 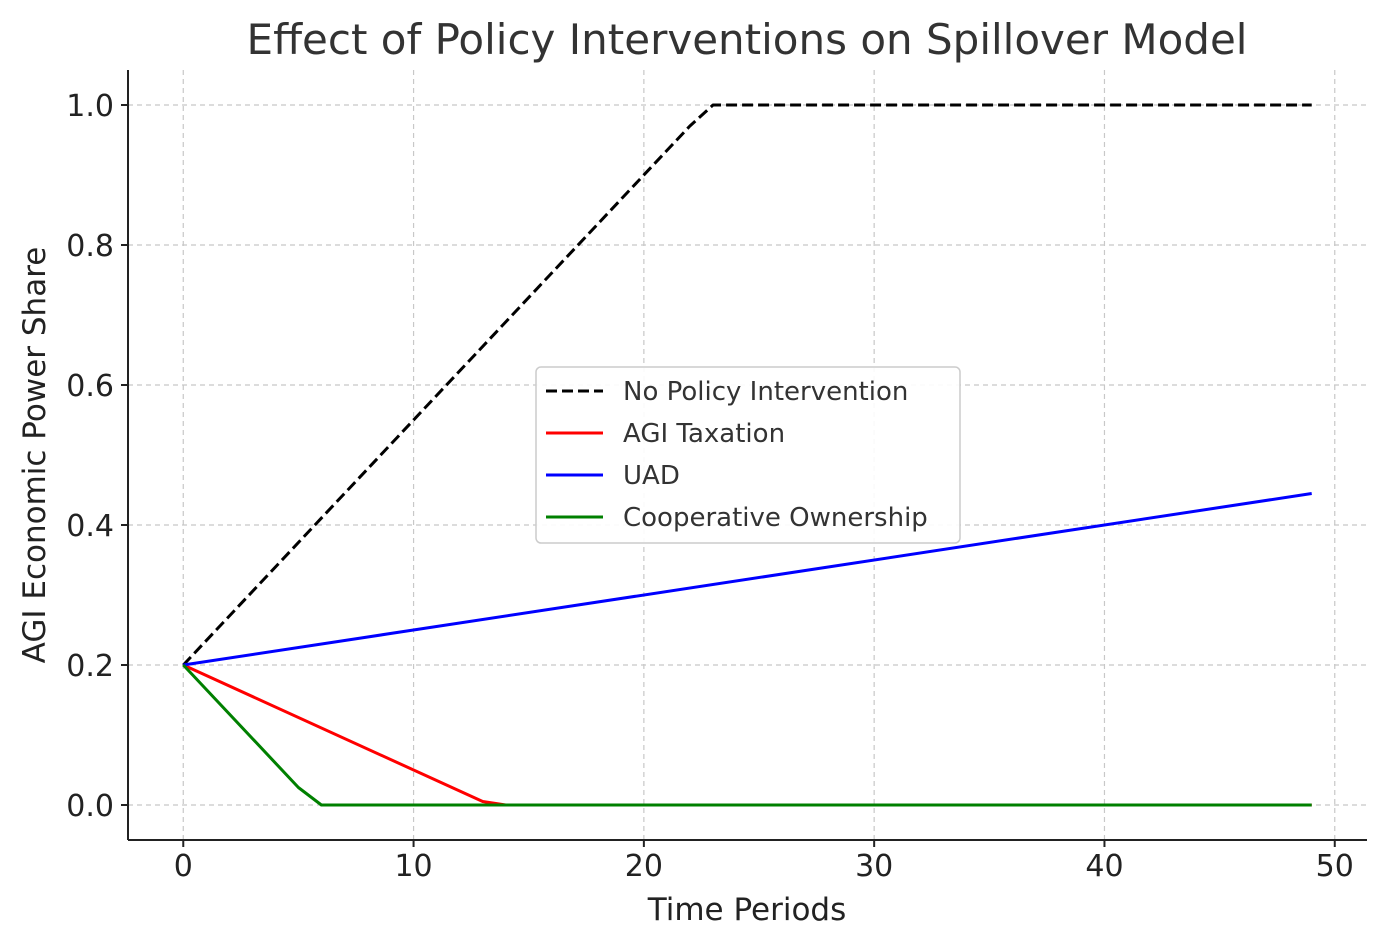 What do you see at coordinates (90, 386) in the screenshot?
I see `y-tick-label: 0.6` at bounding box center [90, 386].